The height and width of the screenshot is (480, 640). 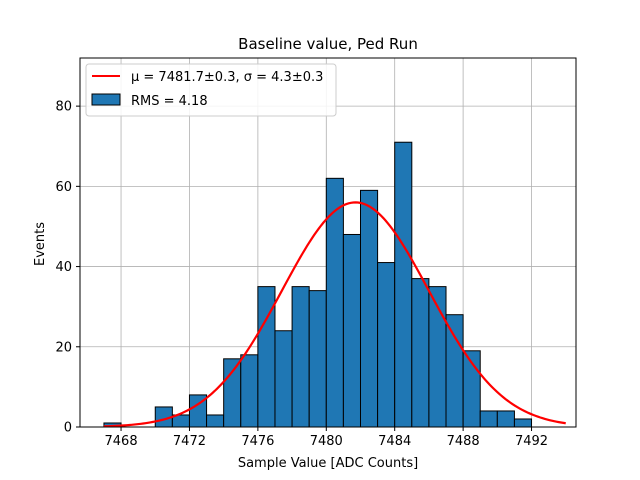 I want to click on x-tick-label: 7484, so click(x=394, y=441).